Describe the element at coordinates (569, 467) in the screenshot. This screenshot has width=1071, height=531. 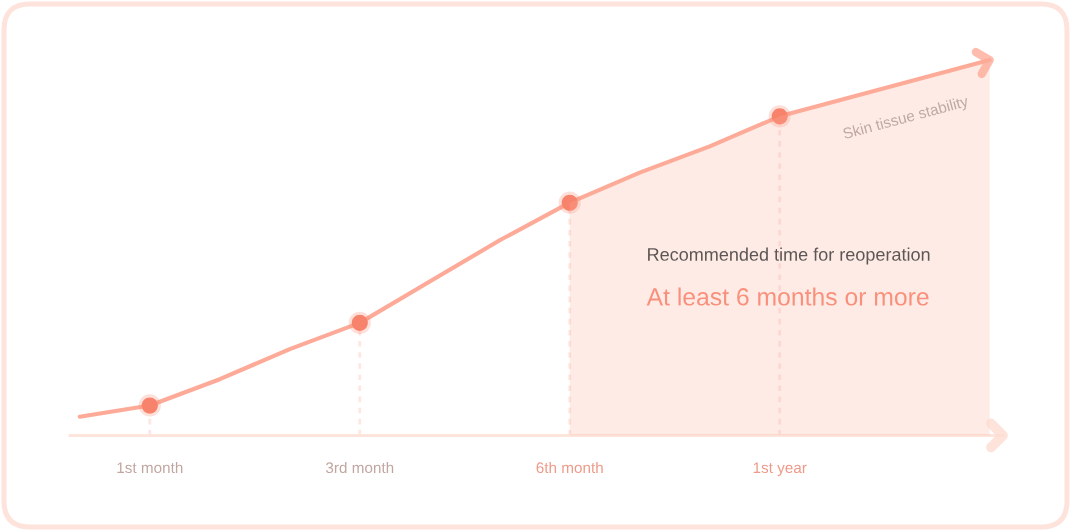
I see `x-tick-label: 6th month` at that location.